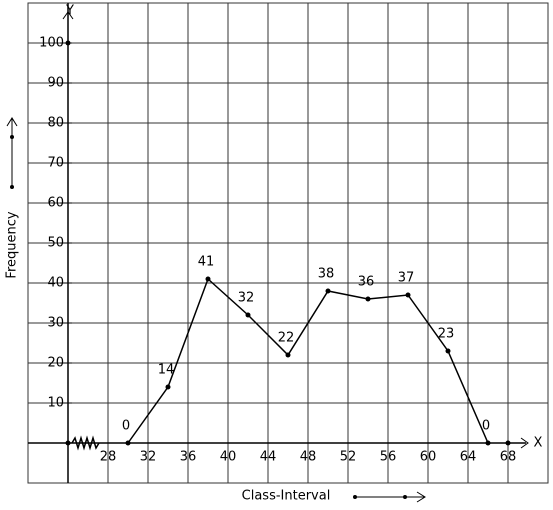 This screenshot has width=553, height=510. Describe the element at coordinates (55, 323) in the screenshot. I see `y-tick-label: 30` at that location.